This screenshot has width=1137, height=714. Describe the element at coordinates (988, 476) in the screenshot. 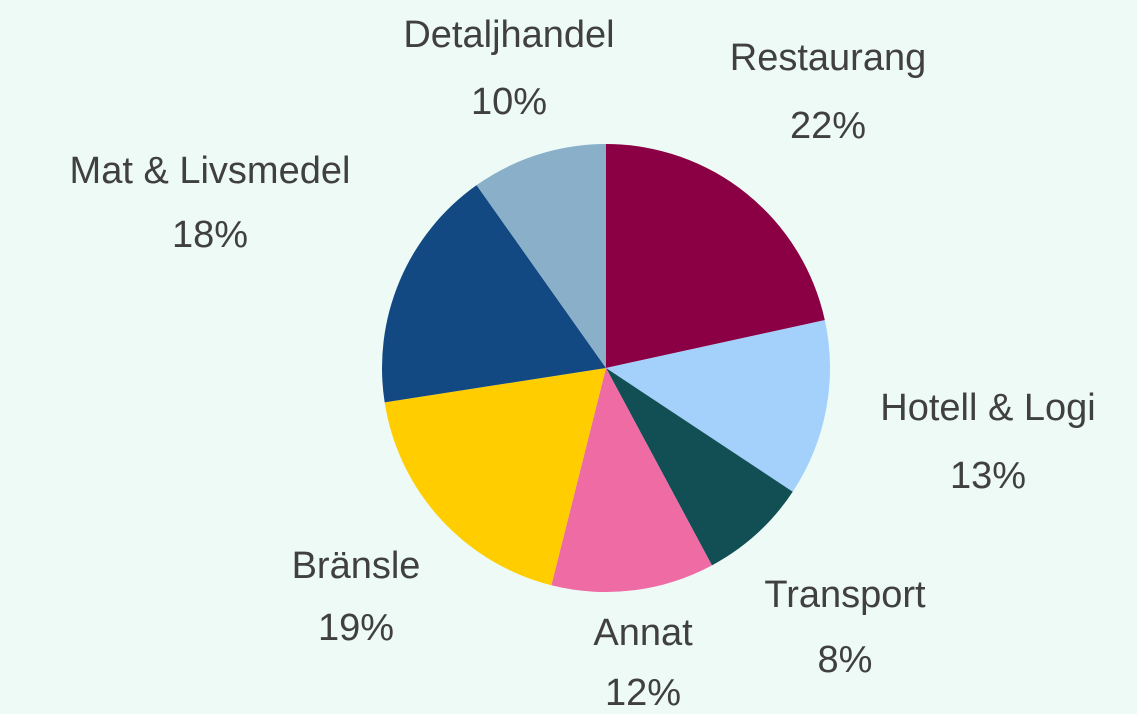

I see `slice-value: 13%` at that location.